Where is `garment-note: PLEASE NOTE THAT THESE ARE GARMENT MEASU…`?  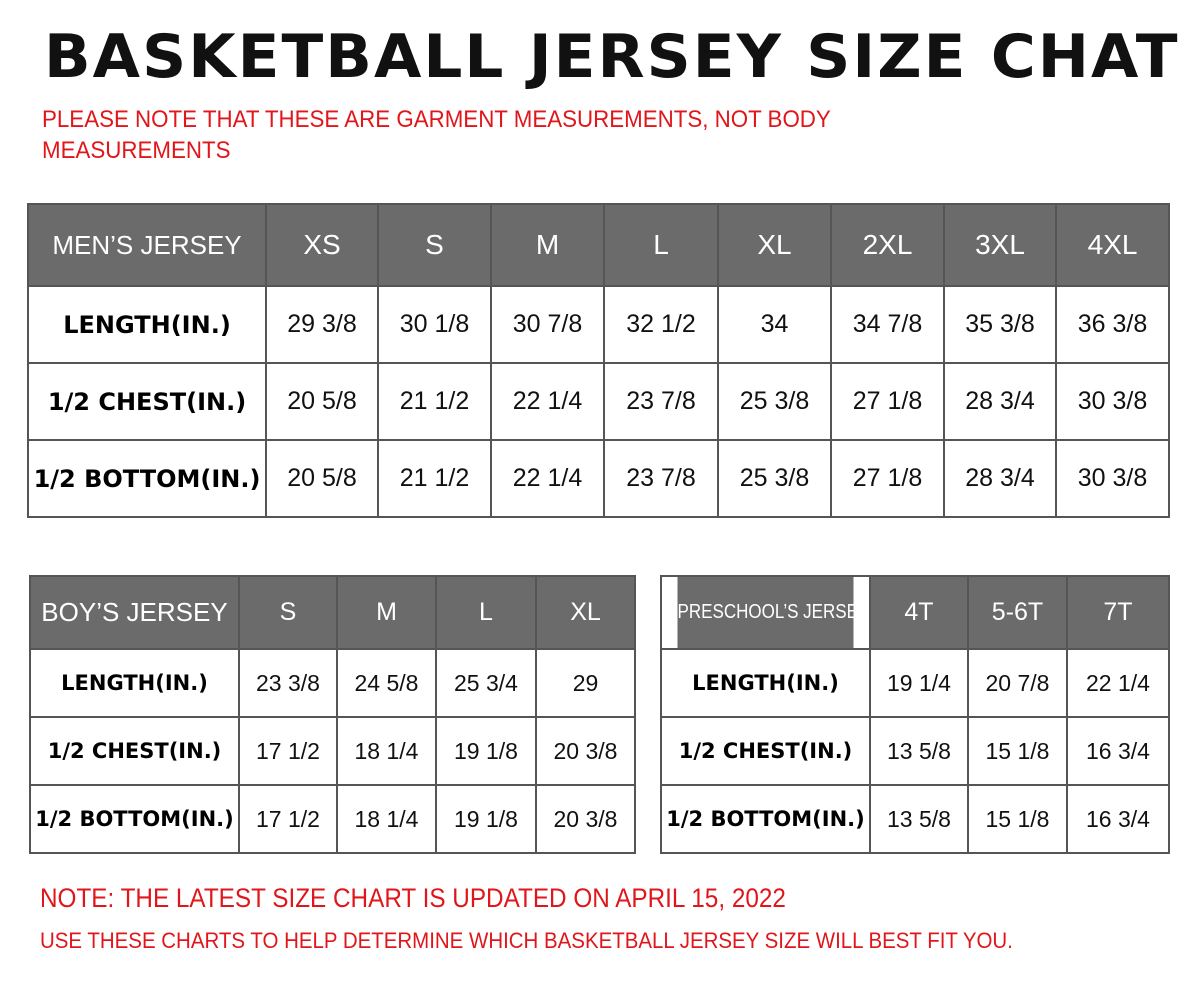
garment-note: PLEASE NOTE THAT THESE ARE GARMENT MEASU… is located at coordinates (436, 135).